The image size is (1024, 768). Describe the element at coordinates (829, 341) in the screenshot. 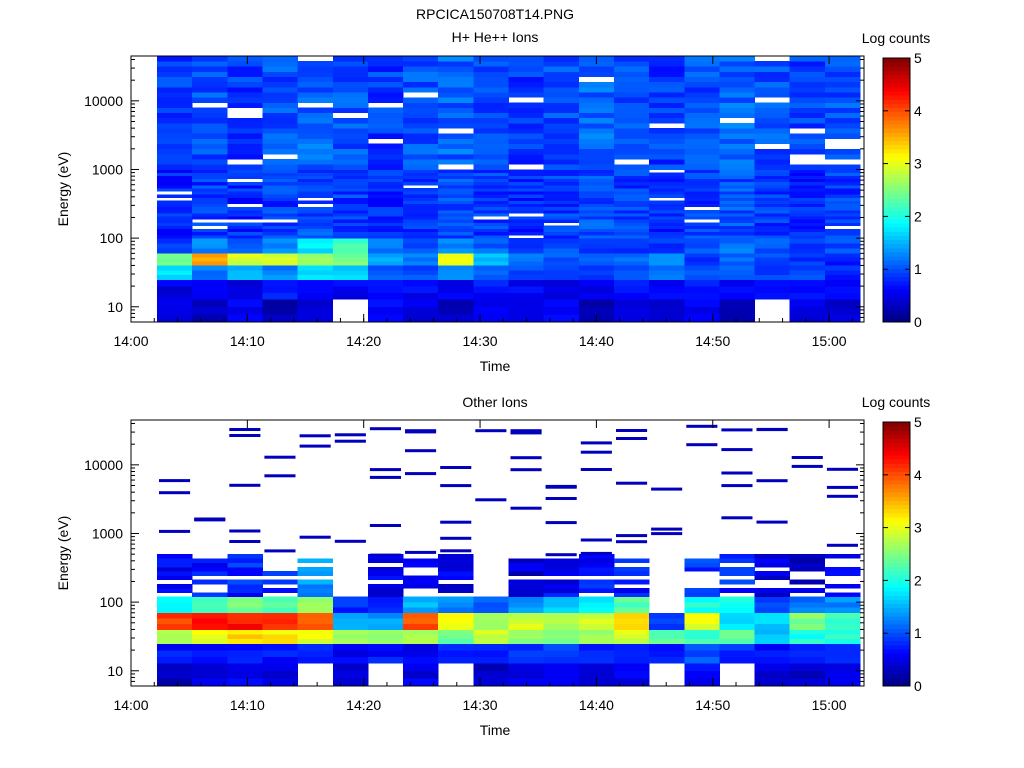

I see `x-tick-label: 15:00` at that location.